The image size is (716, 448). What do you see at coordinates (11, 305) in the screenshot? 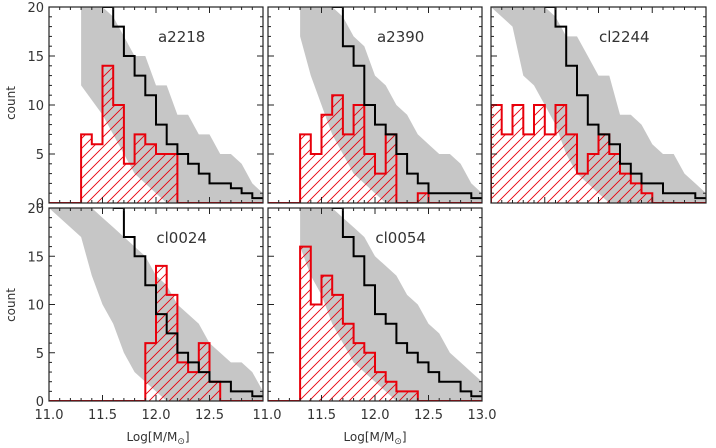
I see `y-axis-label-bottom: count` at bounding box center [11, 305].